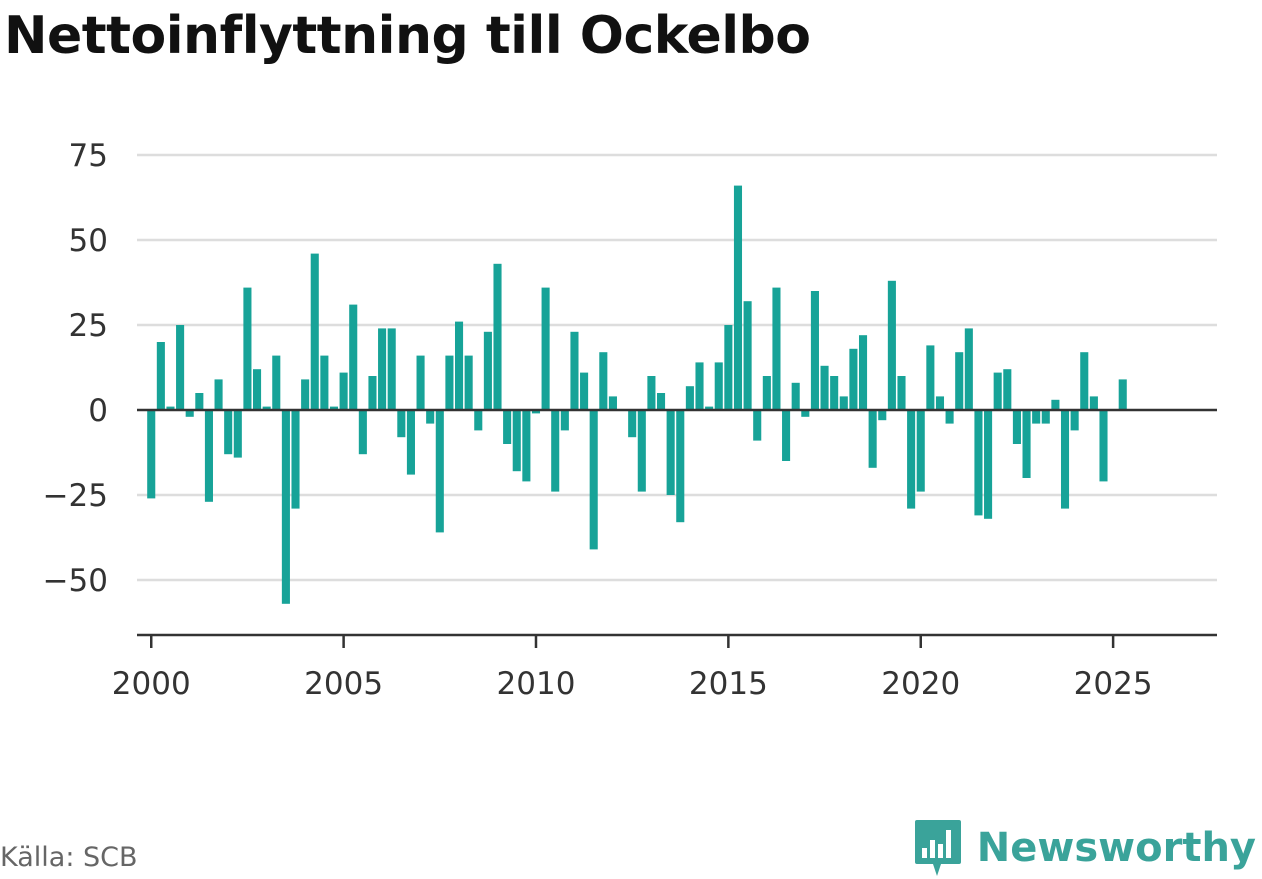 The image size is (1262, 879). What do you see at coordinates (920, 684) in the screenshot?
I see `x-tick-label: 2020` at bounding box center [920, 684].